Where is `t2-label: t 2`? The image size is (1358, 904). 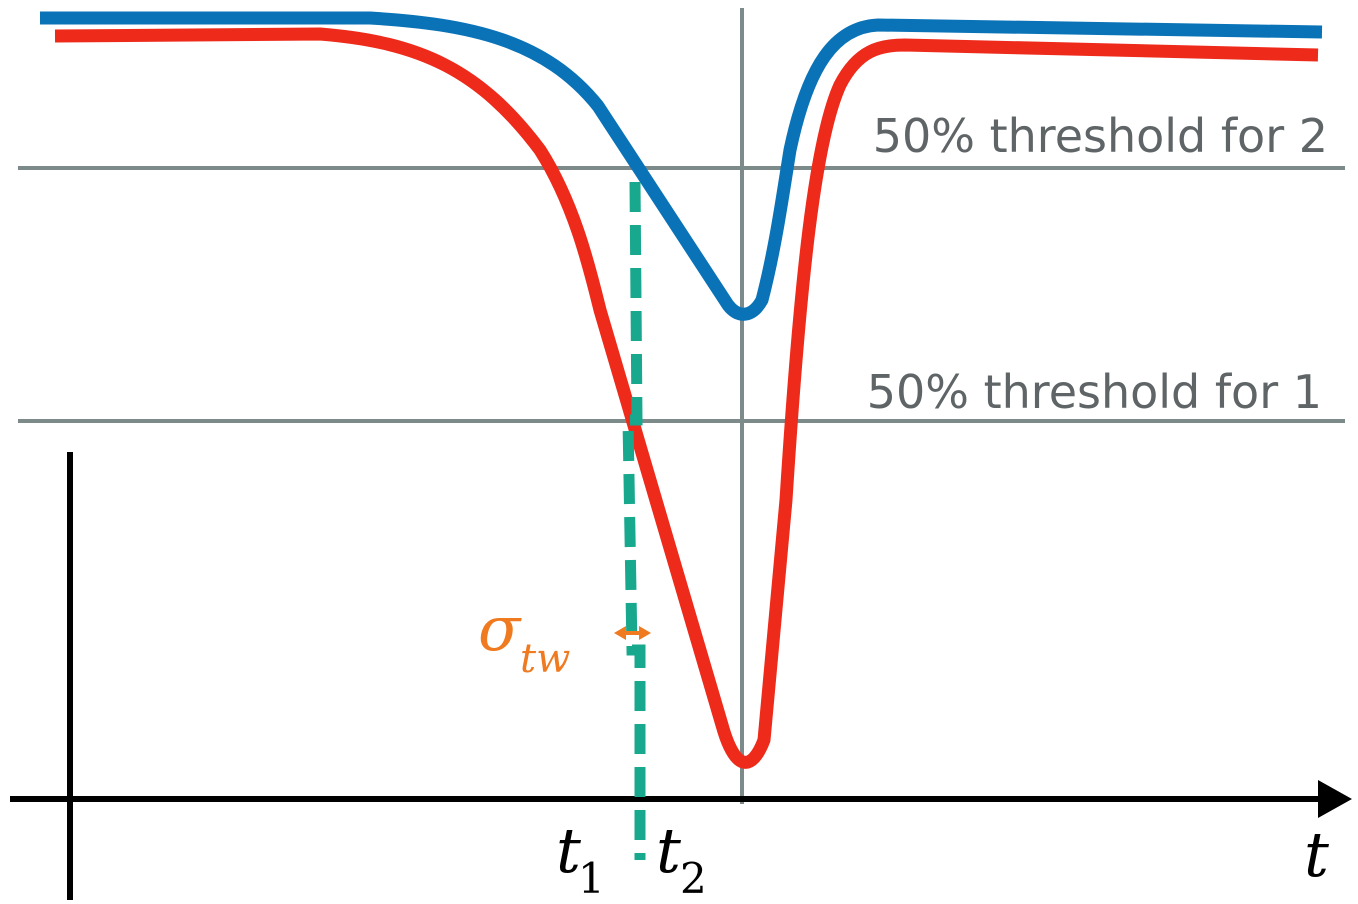
t2-label: t 2 is located at coordinates (681, 858).